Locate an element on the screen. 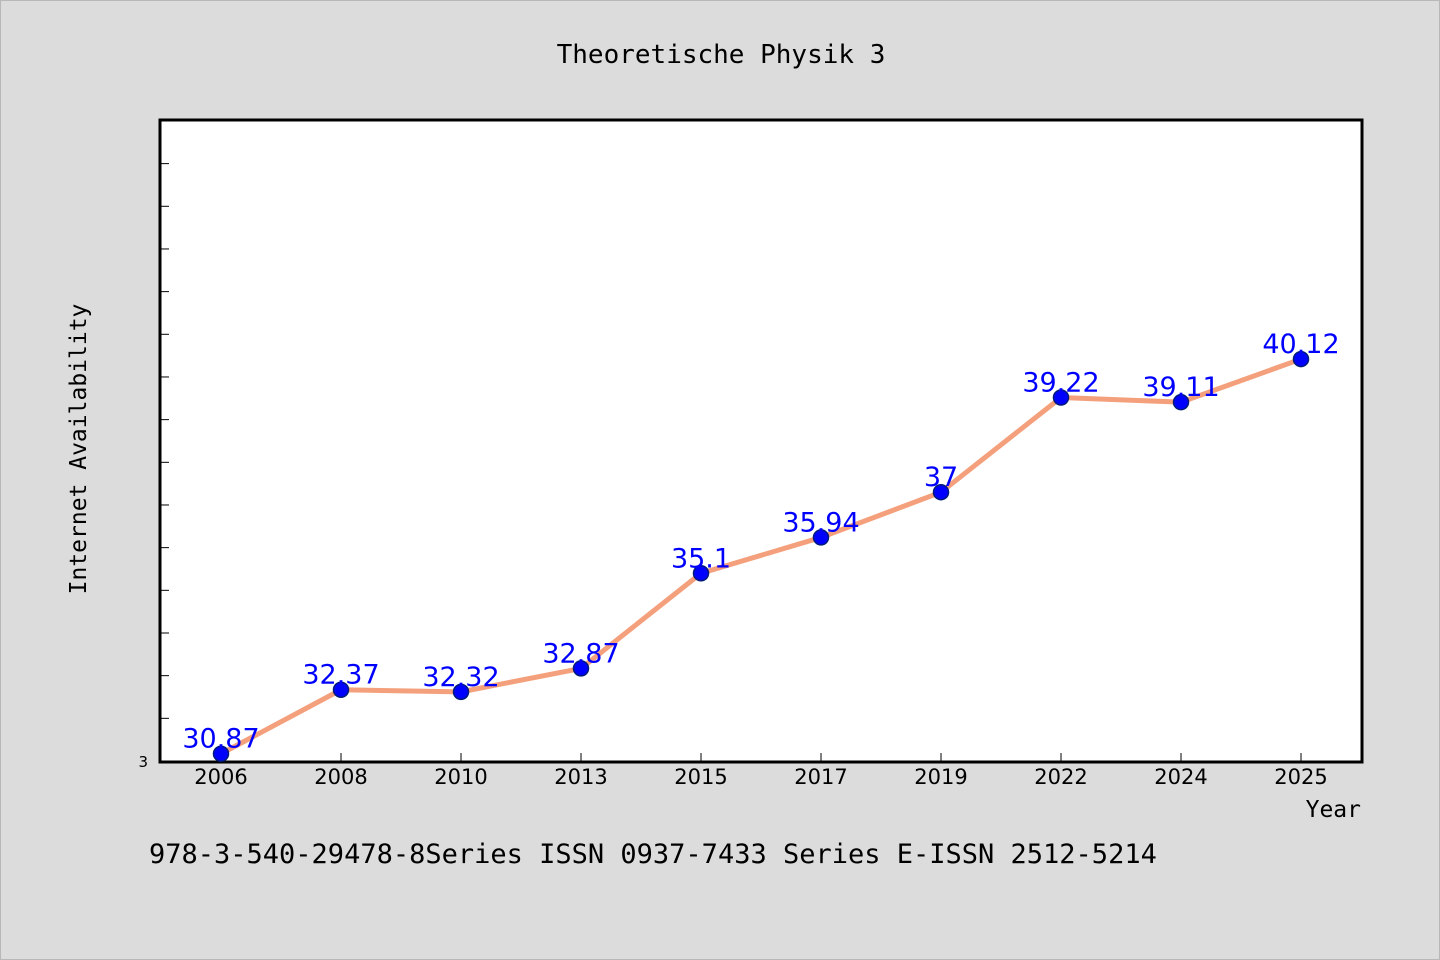 This screenshot has height=960, width=1440. y-tick-label: 3 is located at coordinates (143, 762).